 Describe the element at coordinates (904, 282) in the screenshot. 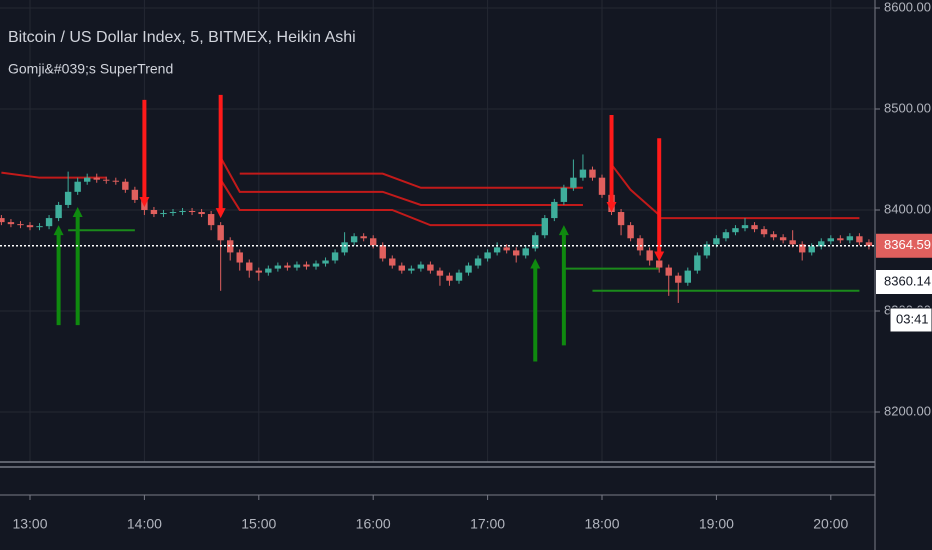

I see `indicator-price-box` at that location.